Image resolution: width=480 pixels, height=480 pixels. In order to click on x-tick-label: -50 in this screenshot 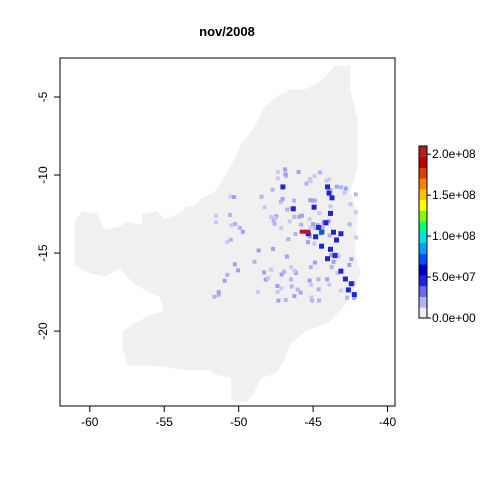, I will do `click(239, 422)`.